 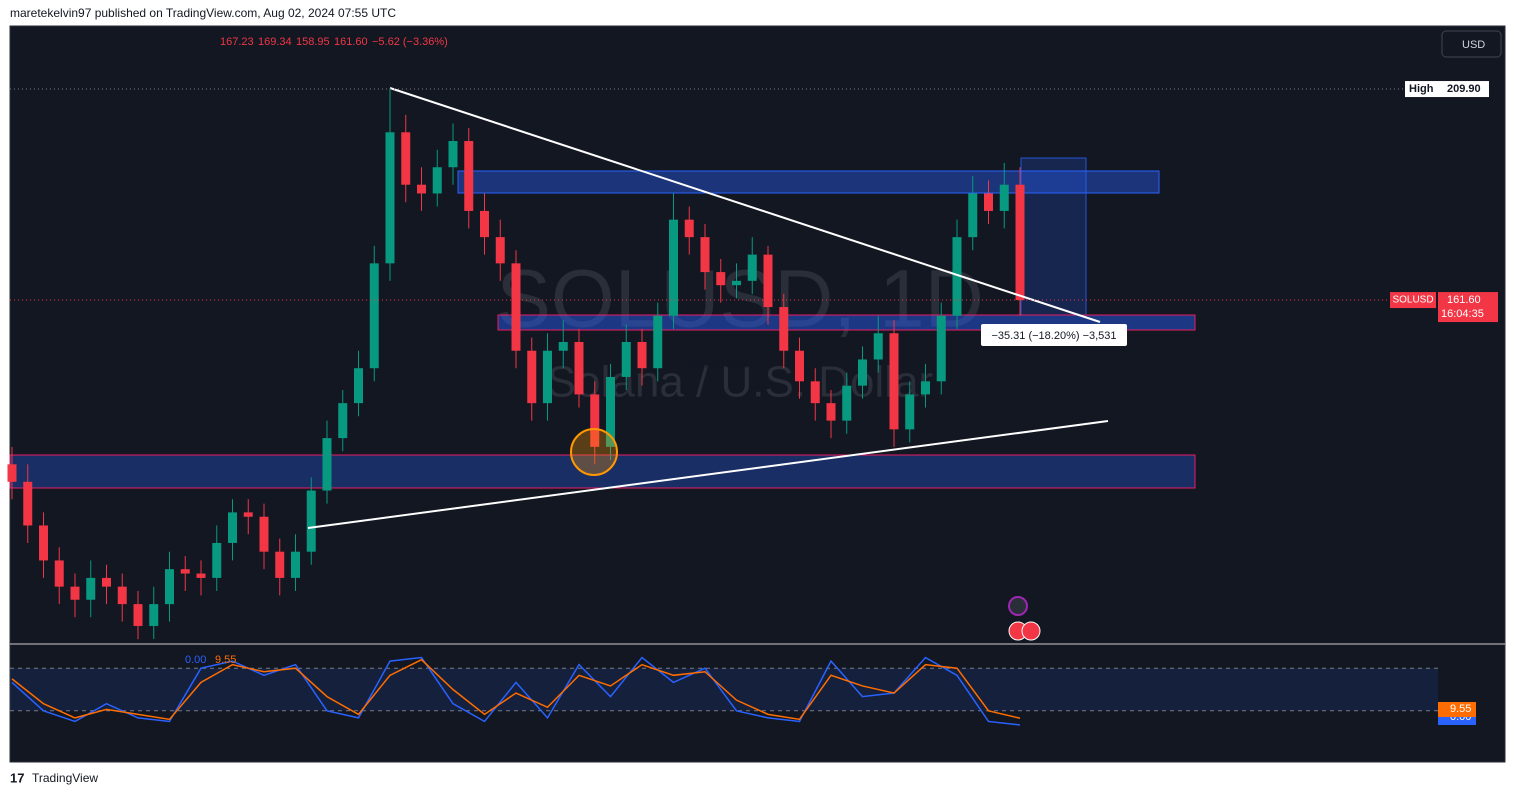 I want to click on indicator-tag, so click(x=1457, y=709).